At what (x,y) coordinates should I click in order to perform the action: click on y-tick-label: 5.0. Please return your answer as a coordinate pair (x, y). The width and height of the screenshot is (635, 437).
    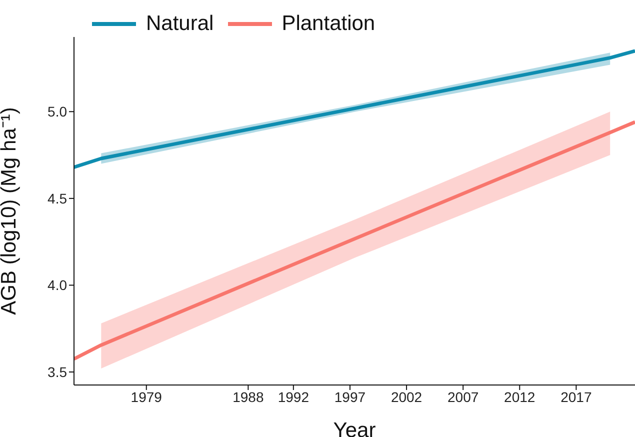
    Looking at the image, I should click on (58, 112).